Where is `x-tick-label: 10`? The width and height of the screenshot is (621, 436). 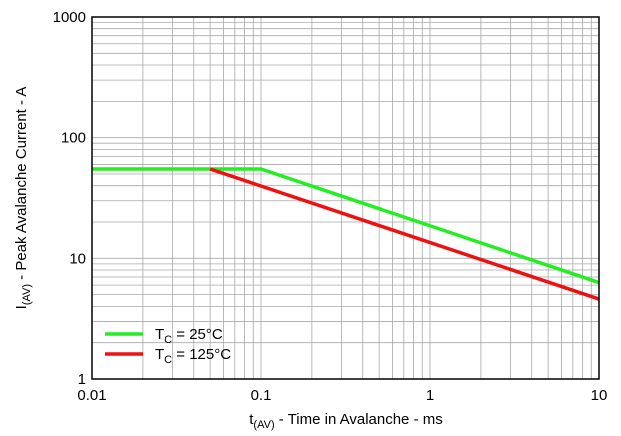 x-tick-label: 10 is located at coordinates (599, 395).